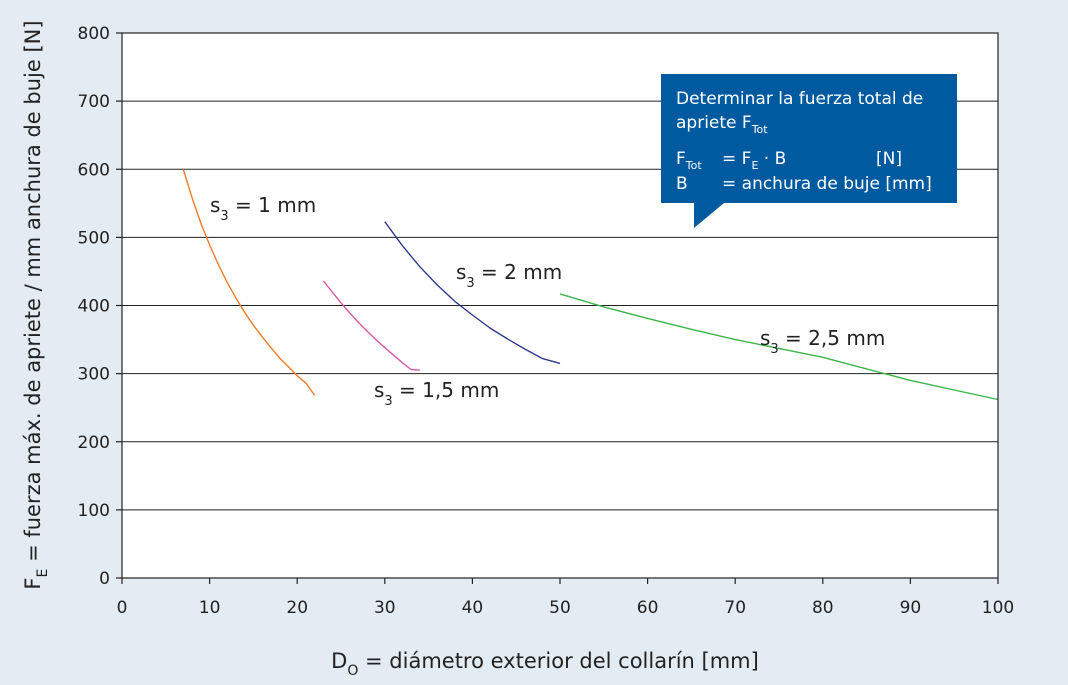  I want to click on x-tick-label-60: 60, so click(648, 608).